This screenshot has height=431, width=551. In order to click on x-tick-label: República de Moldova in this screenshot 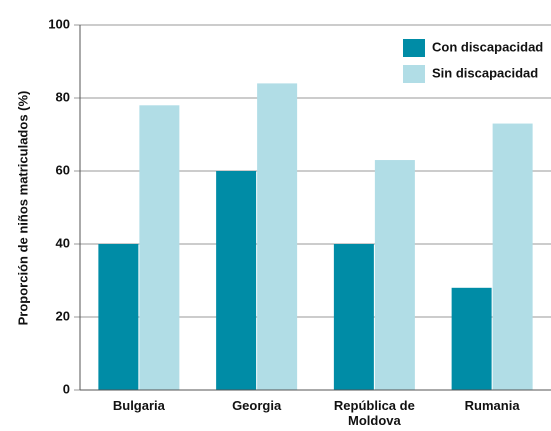, I will do `click(374, 413)`.